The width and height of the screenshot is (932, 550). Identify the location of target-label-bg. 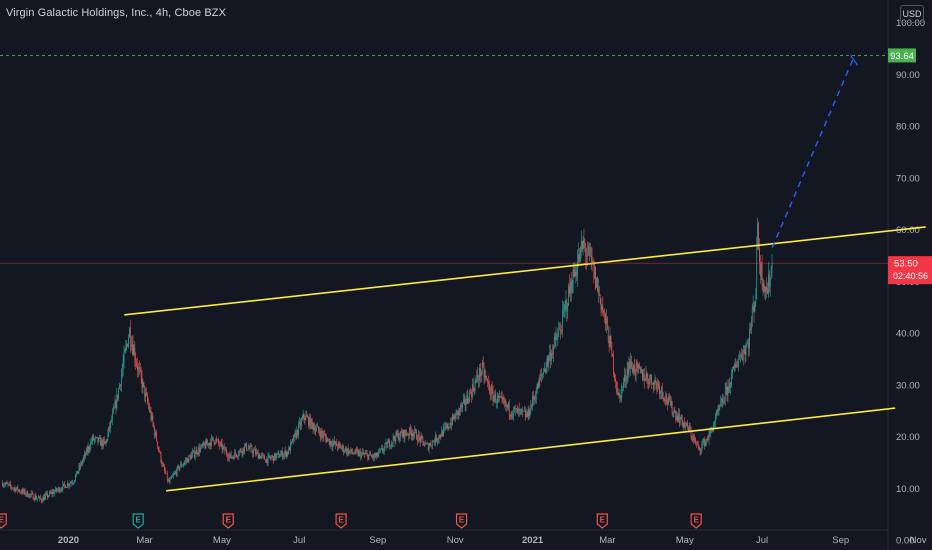
(902, 55).